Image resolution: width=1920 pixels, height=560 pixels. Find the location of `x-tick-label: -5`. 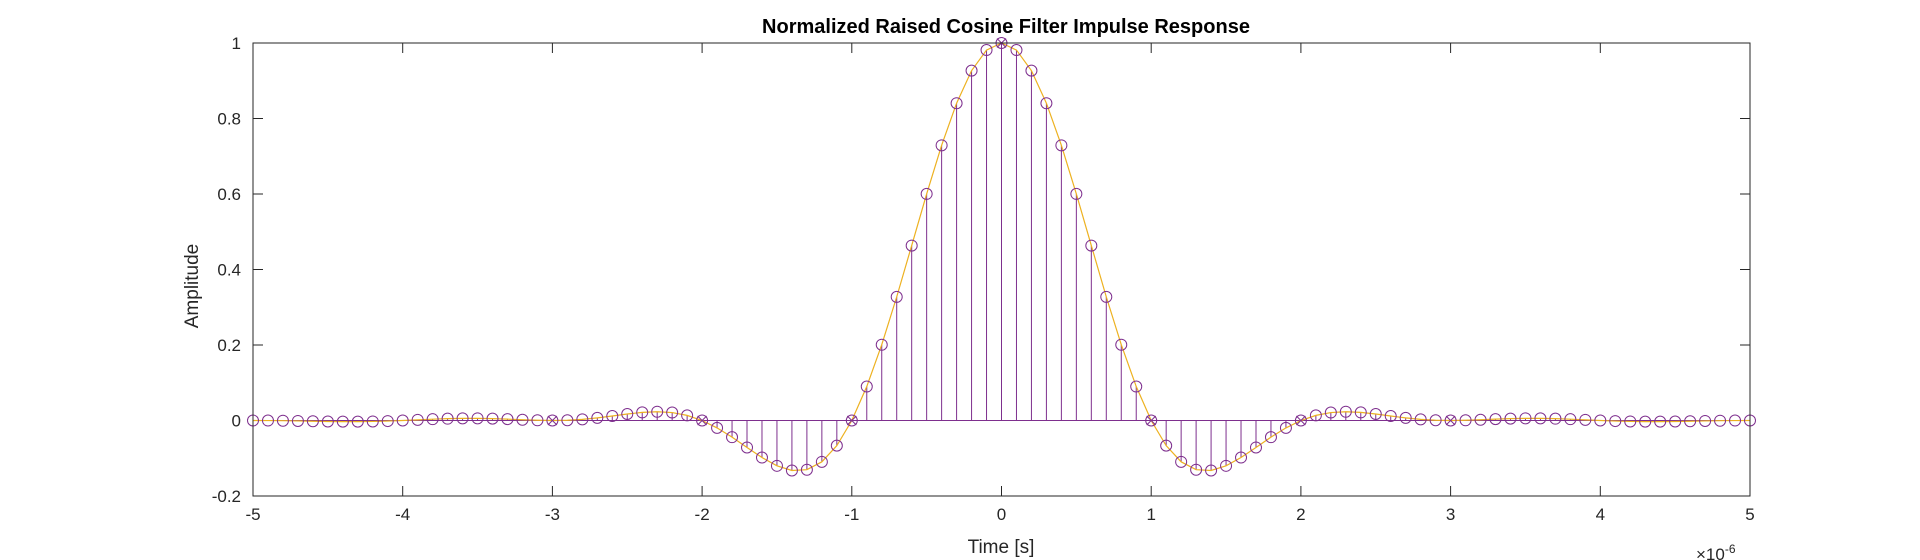

x-tick-label: -5 is located at coordinates (252, 514).